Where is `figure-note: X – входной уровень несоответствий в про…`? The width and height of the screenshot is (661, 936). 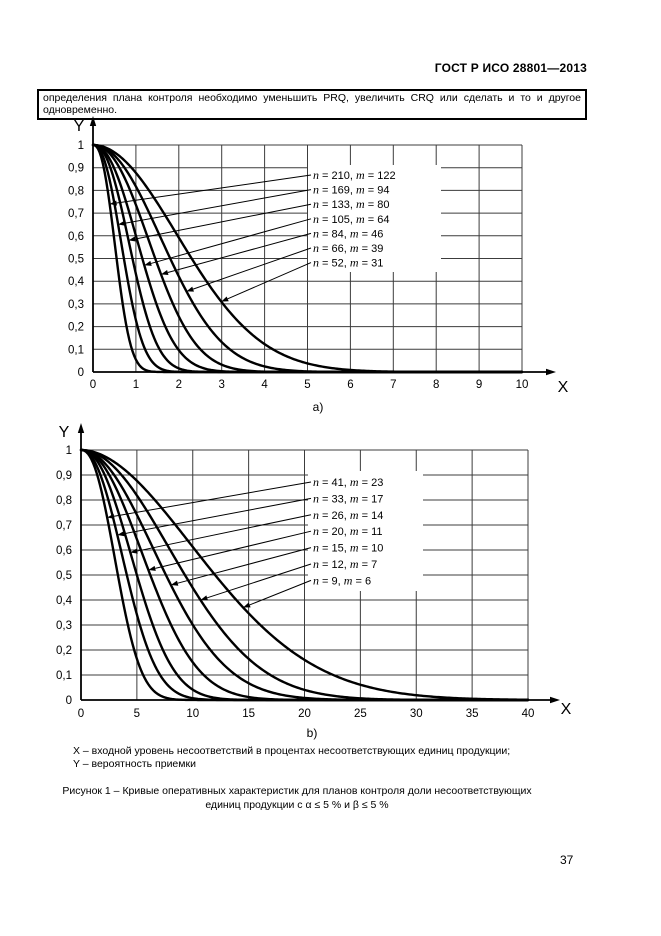
figure-note: X – входной уровень несоответствий в про… is located at coordinates (291, 757).